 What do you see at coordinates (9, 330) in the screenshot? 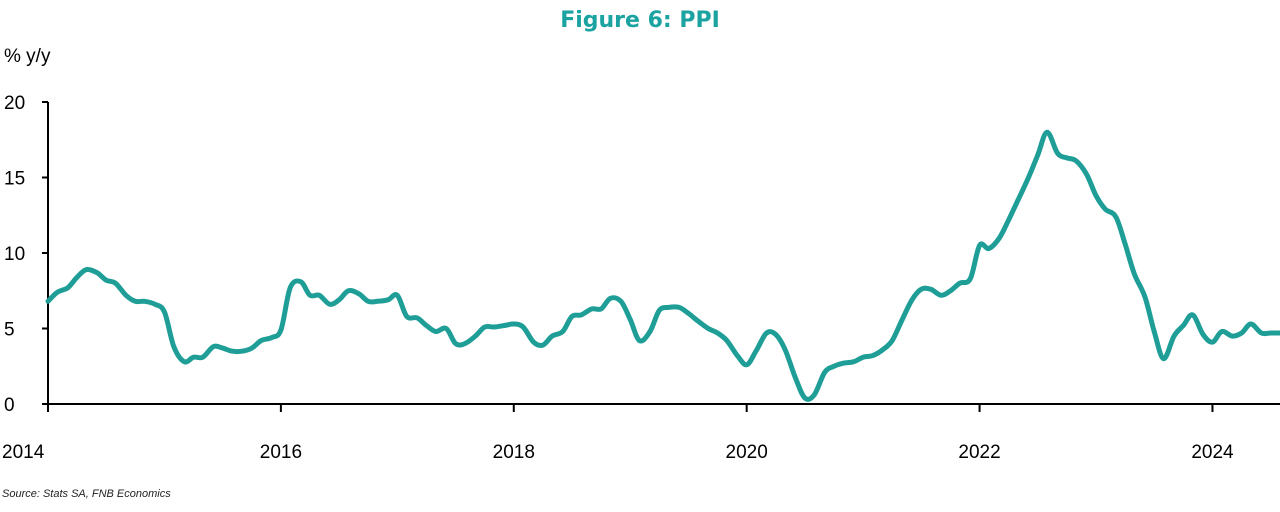
I see `y-tick-label: 5` at bounding box center [9, 330].